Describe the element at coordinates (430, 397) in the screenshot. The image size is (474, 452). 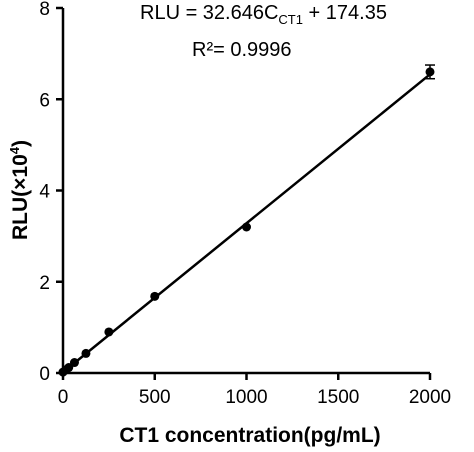
I see `x-tick-label-4: 2000` at that location.